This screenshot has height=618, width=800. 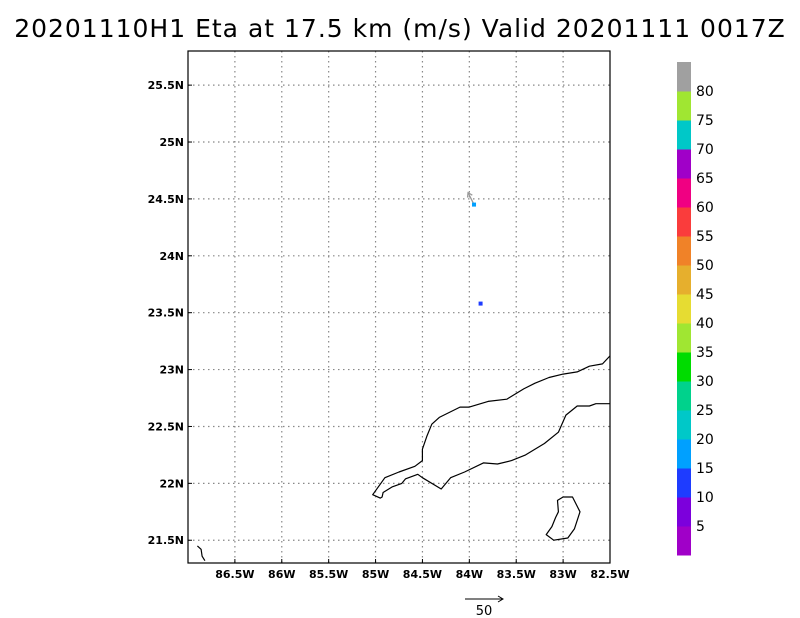 What do you see at coordinates (484, 611) in the screenshot?
I see `reference-label: 50` at bounding box center [484, 611].